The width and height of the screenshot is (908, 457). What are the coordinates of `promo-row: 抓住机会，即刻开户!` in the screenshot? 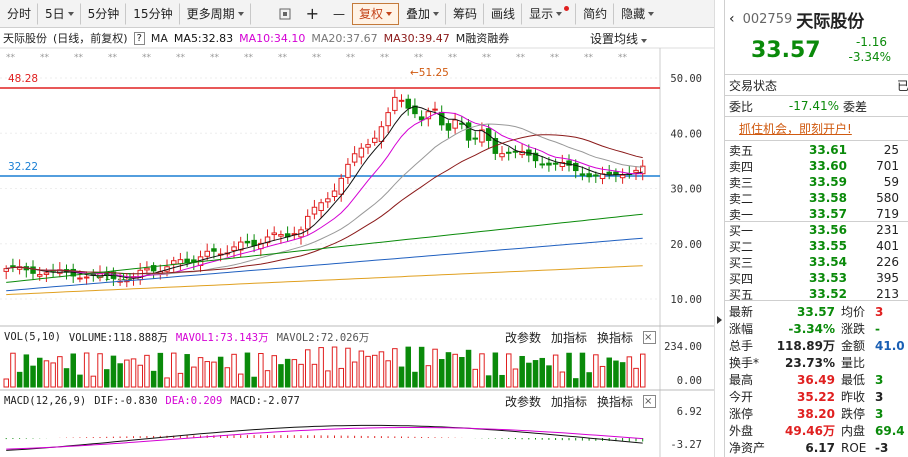 It's located at (816, 128).